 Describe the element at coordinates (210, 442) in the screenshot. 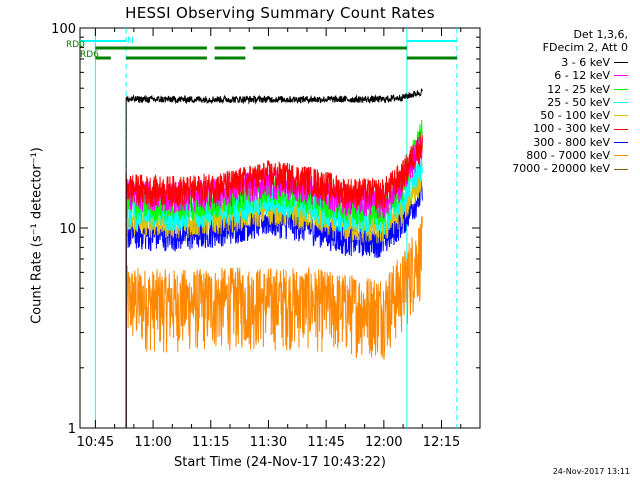

I see `x-tick-label: 11:15` at that location.